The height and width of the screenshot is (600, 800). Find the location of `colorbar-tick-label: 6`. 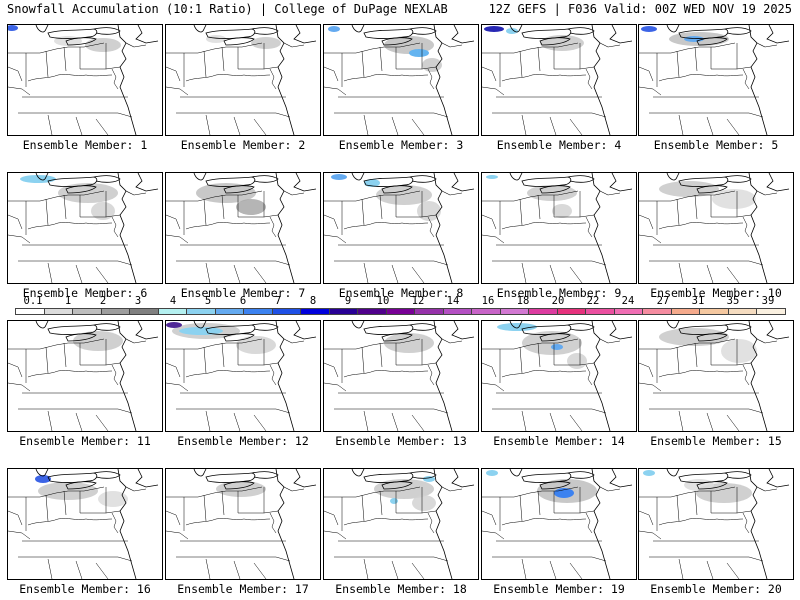

colorbar-tick-label: 6 is located at coordinates (243, 301).